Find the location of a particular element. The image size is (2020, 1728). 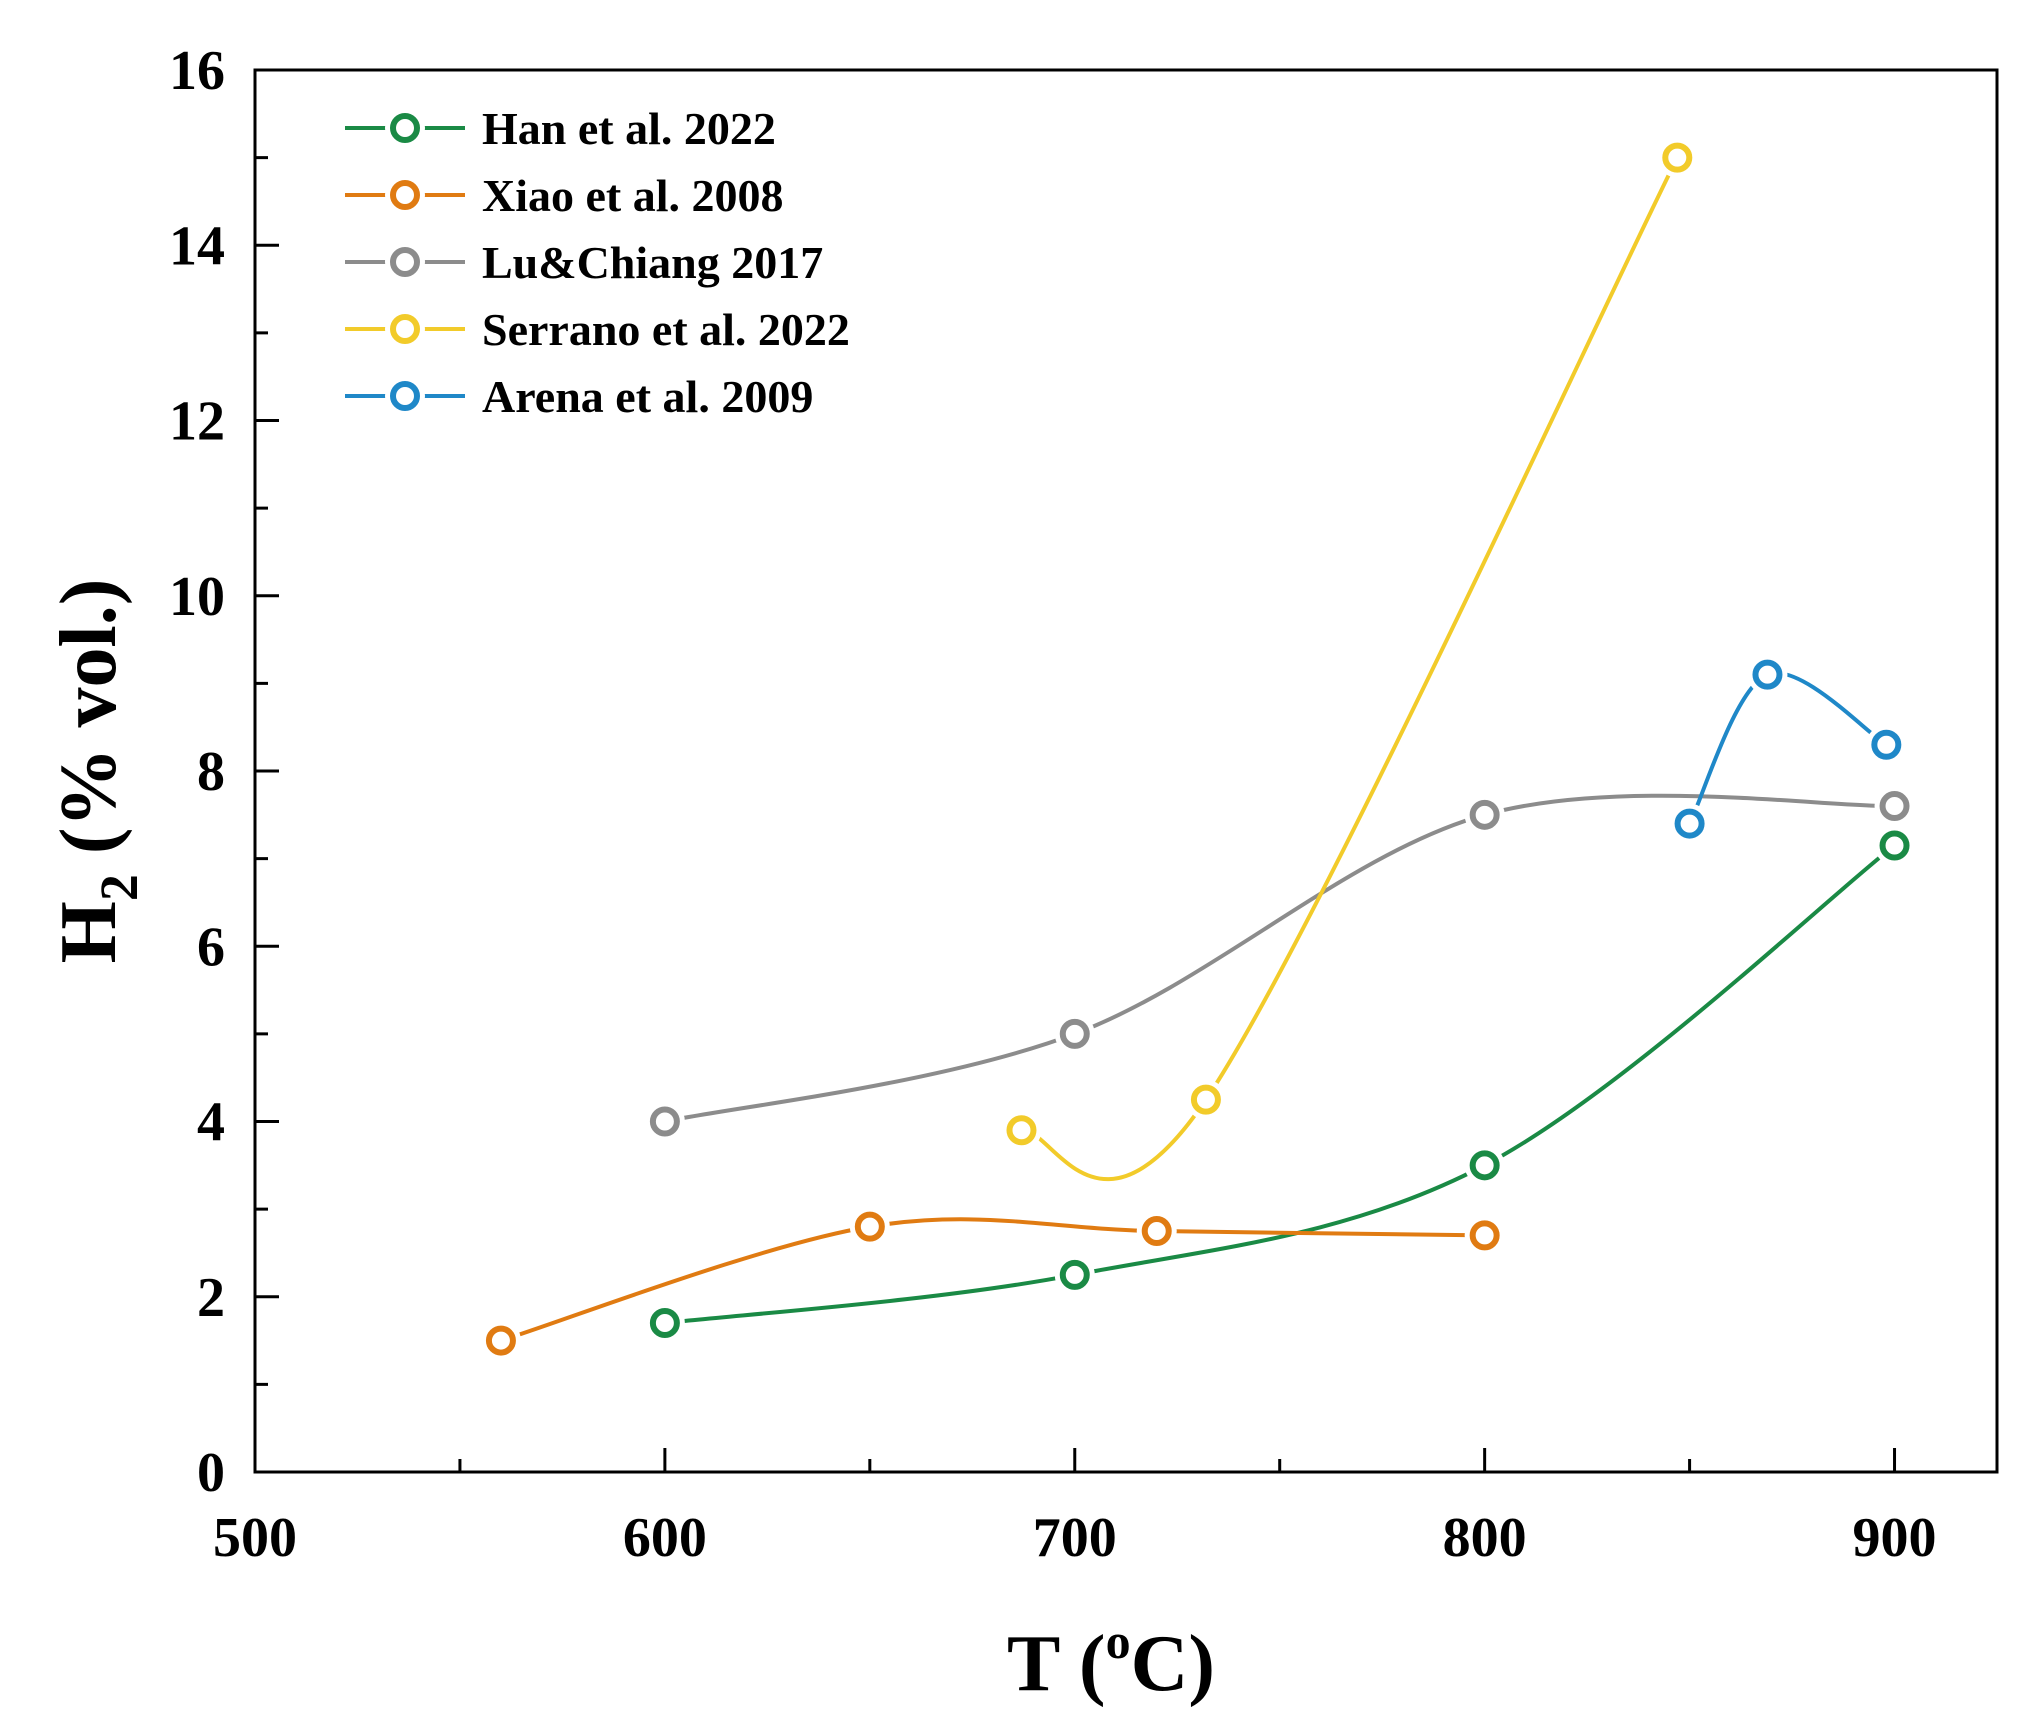

y-axis-title-main: H is located at coordinates (89, 932).